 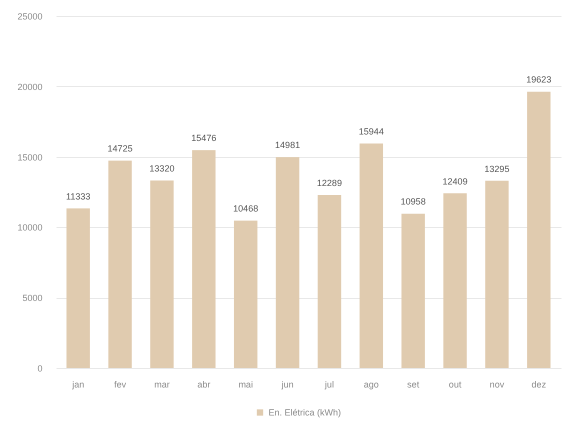 What do you see at coordinates (120, 385) in the screenshot?
I see `x-tick-label: fev` at bounding box center [120, 385].